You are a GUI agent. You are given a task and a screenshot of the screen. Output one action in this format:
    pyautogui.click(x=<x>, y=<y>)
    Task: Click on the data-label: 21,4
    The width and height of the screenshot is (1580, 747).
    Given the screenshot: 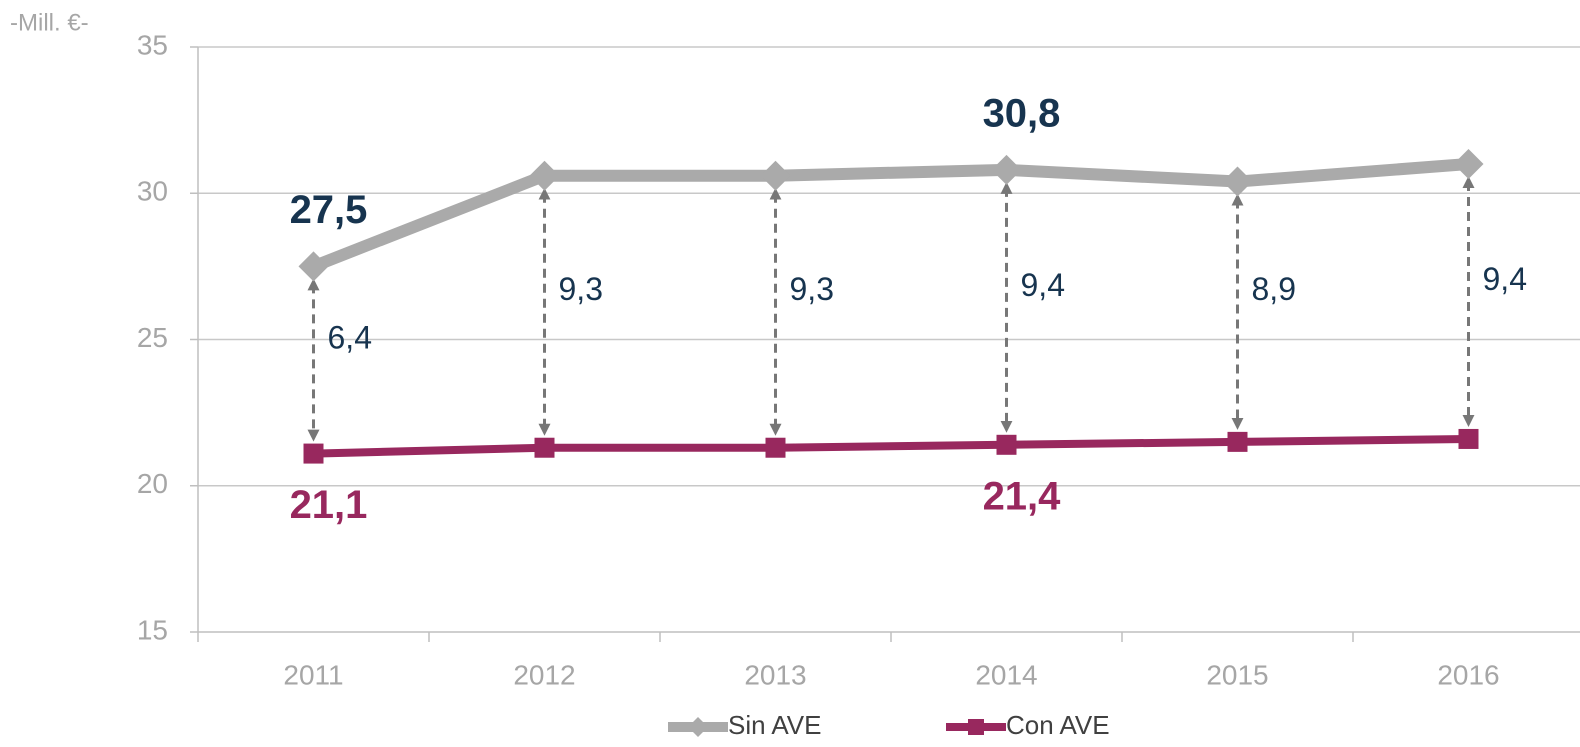 What is the action you would take?
    pyautogui.click(x=1022, y=496)
    